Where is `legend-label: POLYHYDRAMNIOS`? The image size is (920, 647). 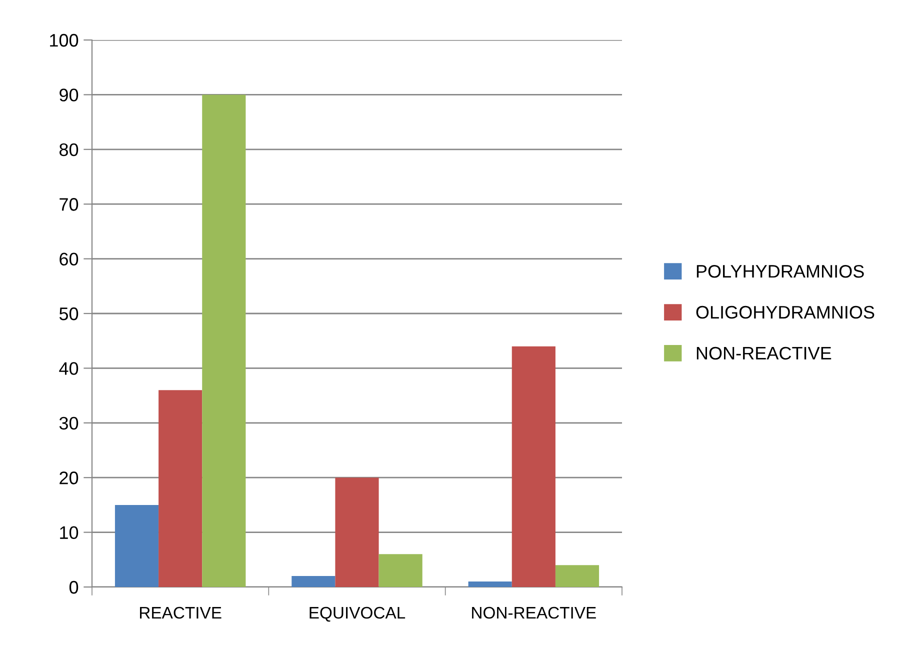 legend-label: POLYHYDRAMNIOS is located at coordinates (780, 271).